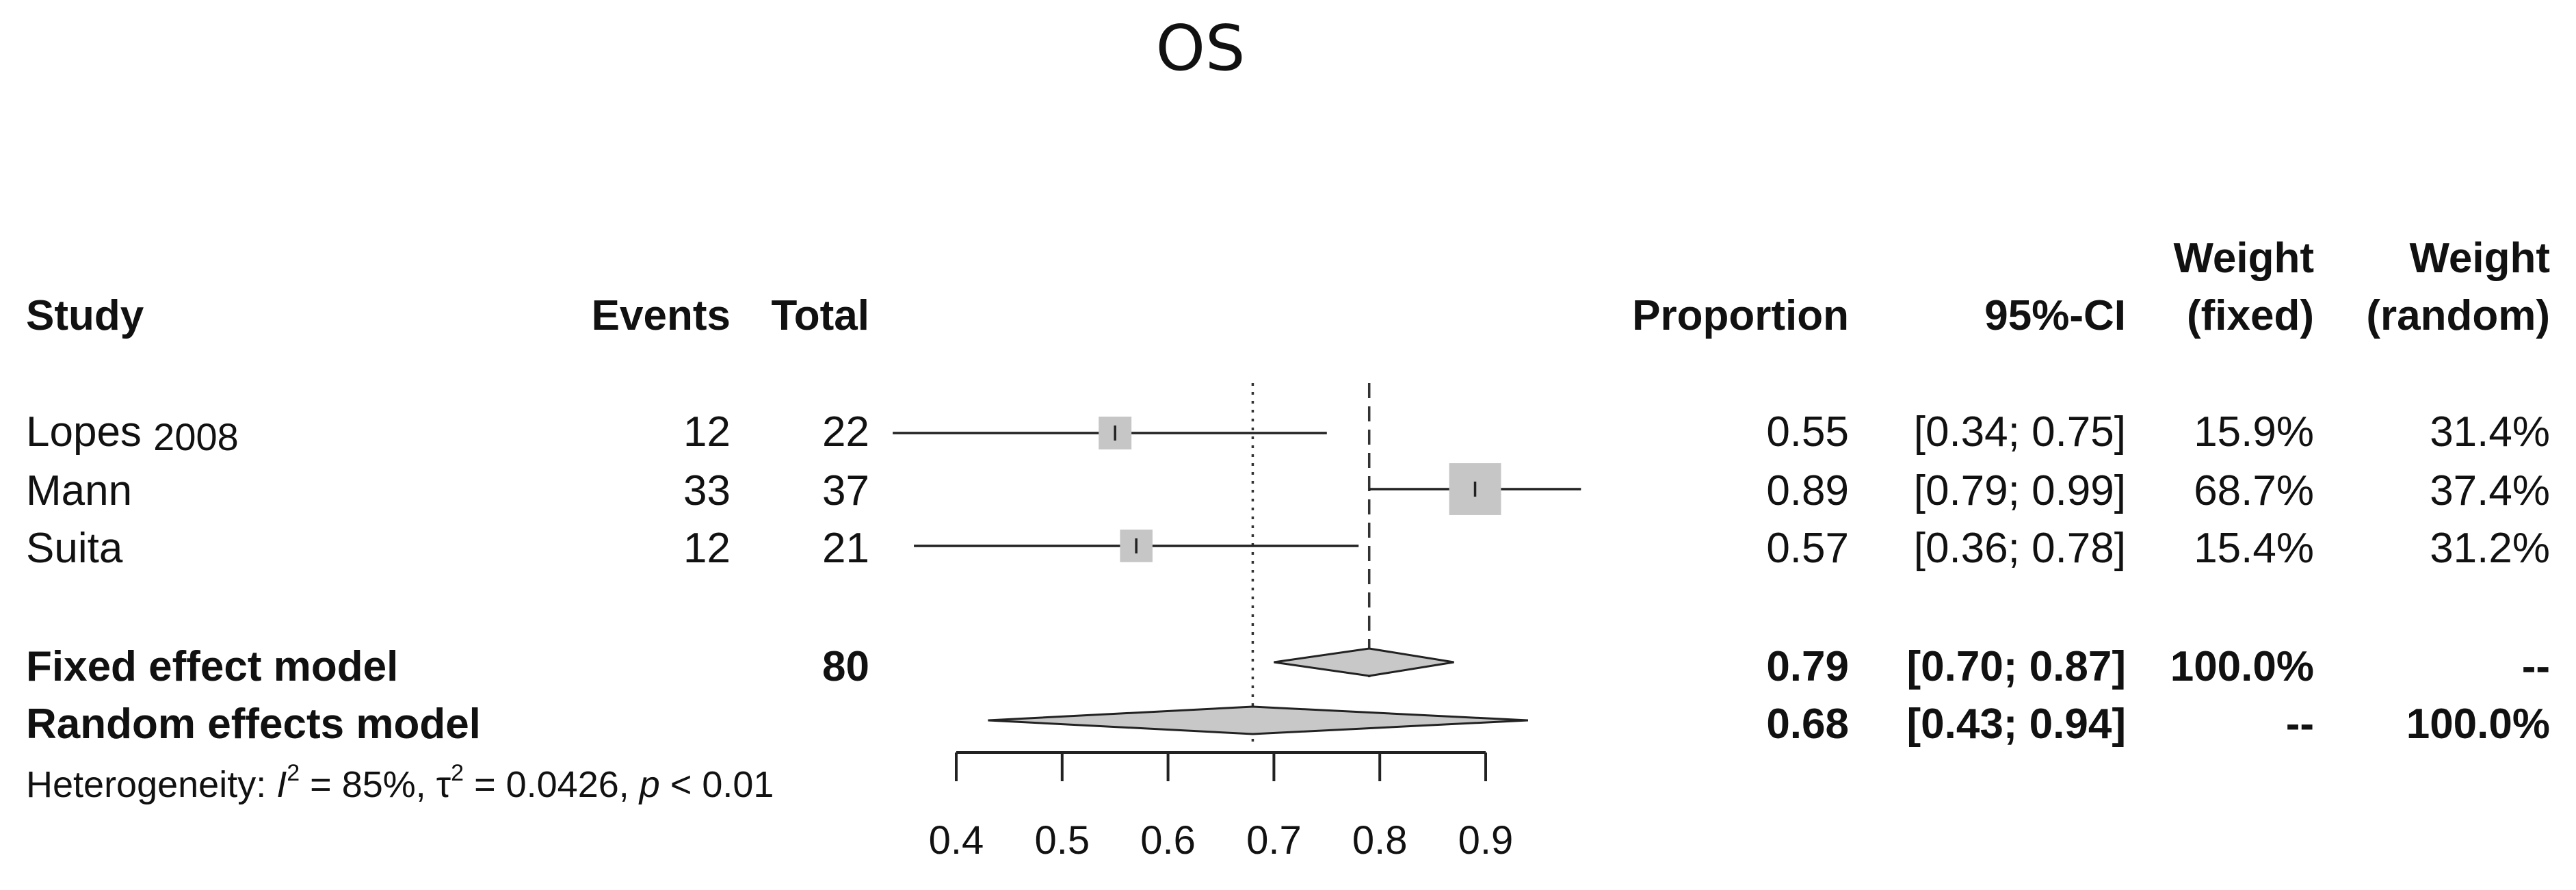 The width and height of the screenshot is (2576, 890). Describe the element at coordinates (2244, 258) in the screenshot. I see `header-weight-fixed-line1: Weight` at that location.